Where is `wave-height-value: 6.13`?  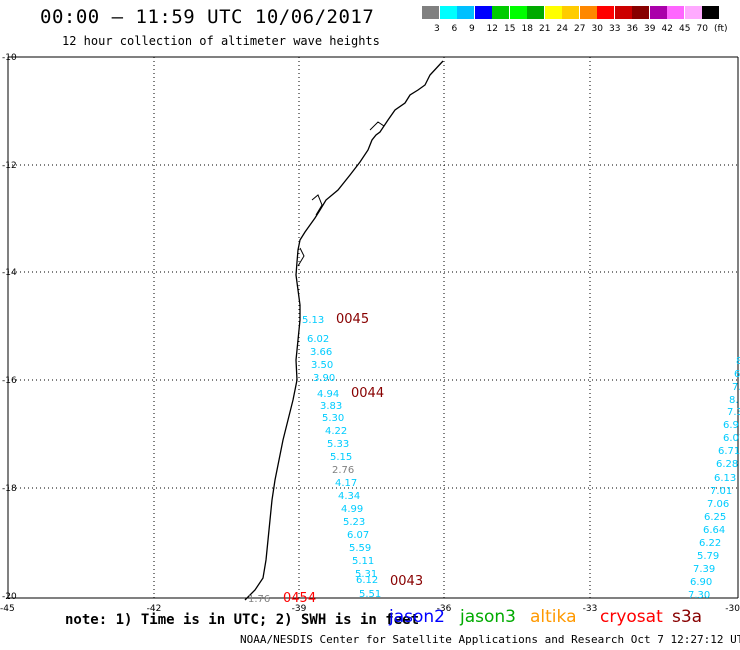 wave-height-value: 6.13 is located at coordinates (725, 478).